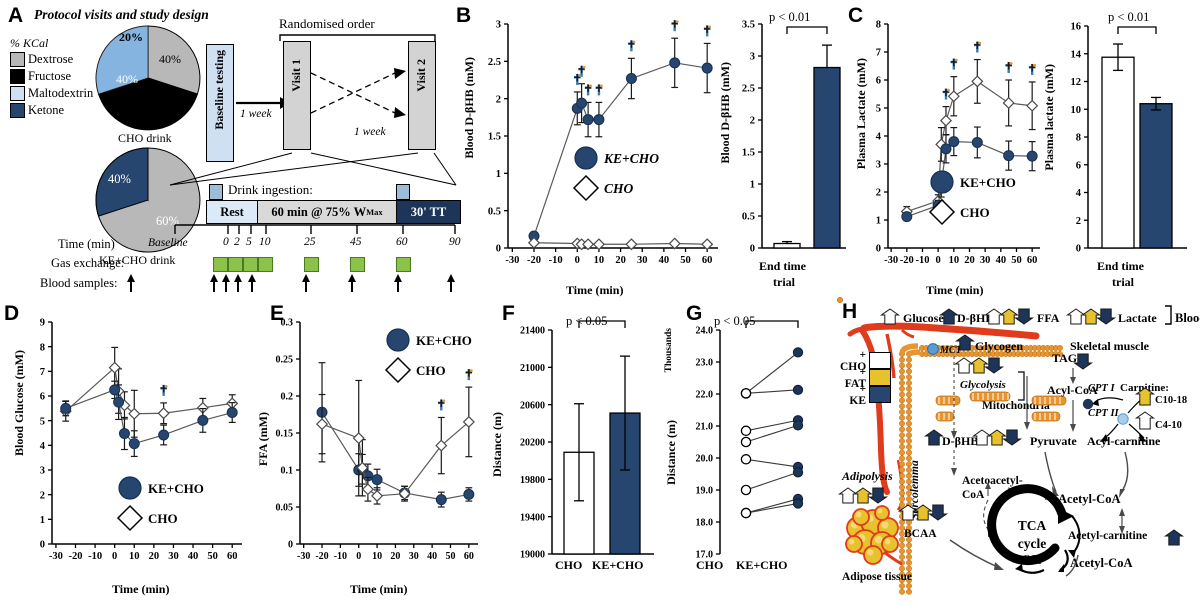 The width and height of the screenshot is (1200, 605). What do you see at coordinates (167, 221) in the screenshot?
I see `pie2-slice1-label: 60%` at bounding box center [167, 221].